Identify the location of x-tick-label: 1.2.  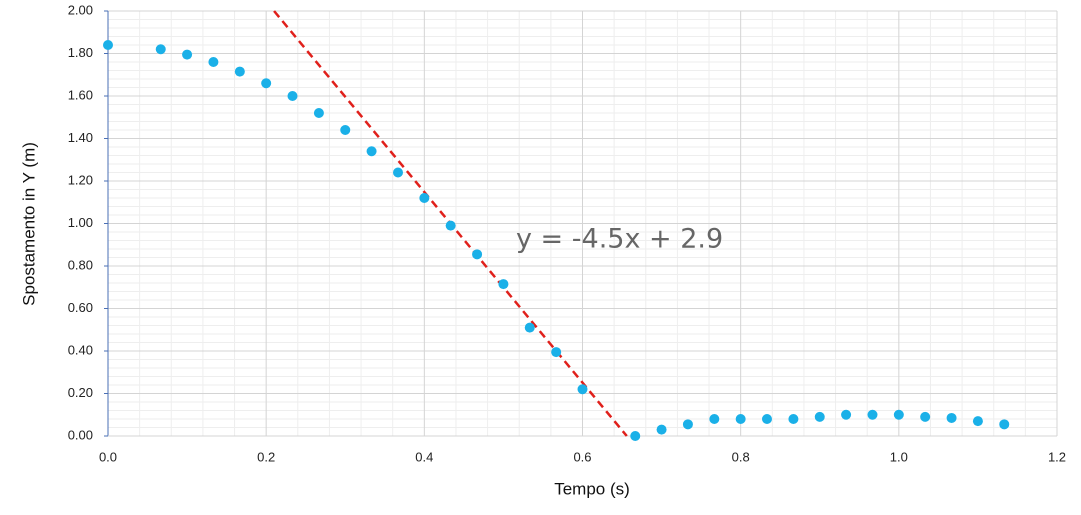
(1057, 456).